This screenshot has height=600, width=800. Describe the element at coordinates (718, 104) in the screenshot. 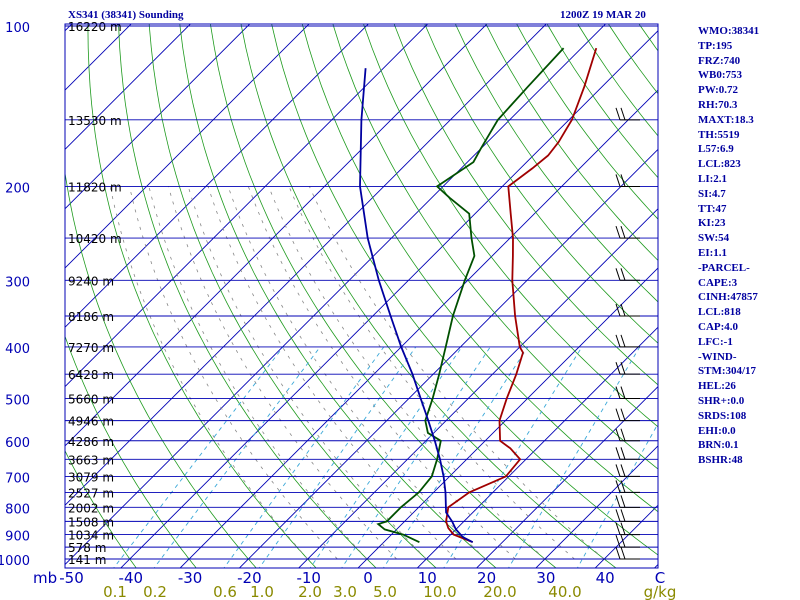

I see `index-item: RH:70.3` at that location.